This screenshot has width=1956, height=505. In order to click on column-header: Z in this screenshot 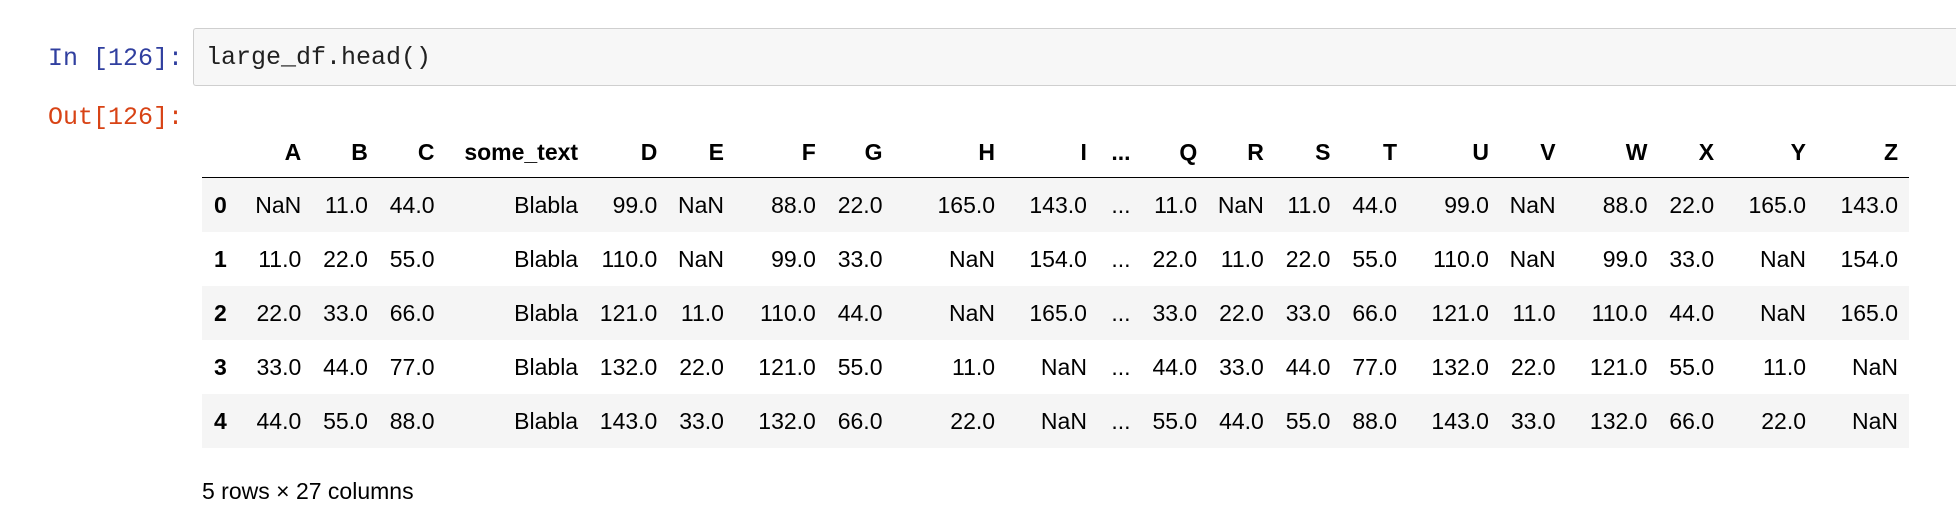, I will do `click(1863, 152)`.